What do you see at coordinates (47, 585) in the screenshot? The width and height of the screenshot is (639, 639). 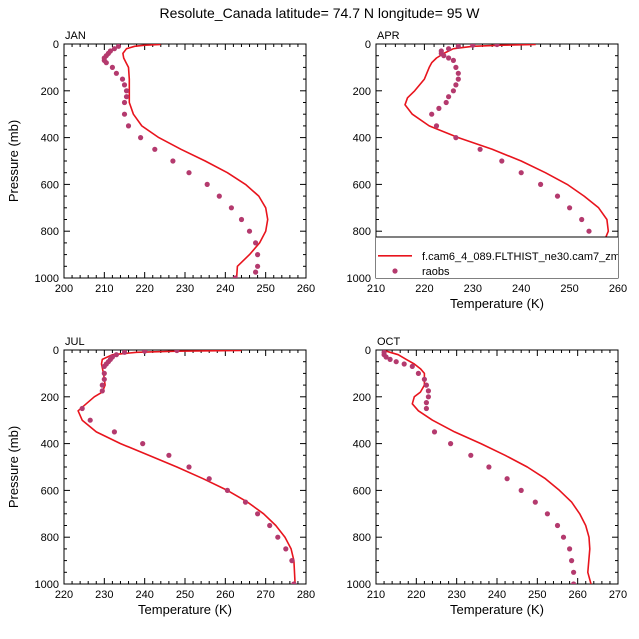 I see `y-tick-label: 1000` at bounding box center [47, 585].